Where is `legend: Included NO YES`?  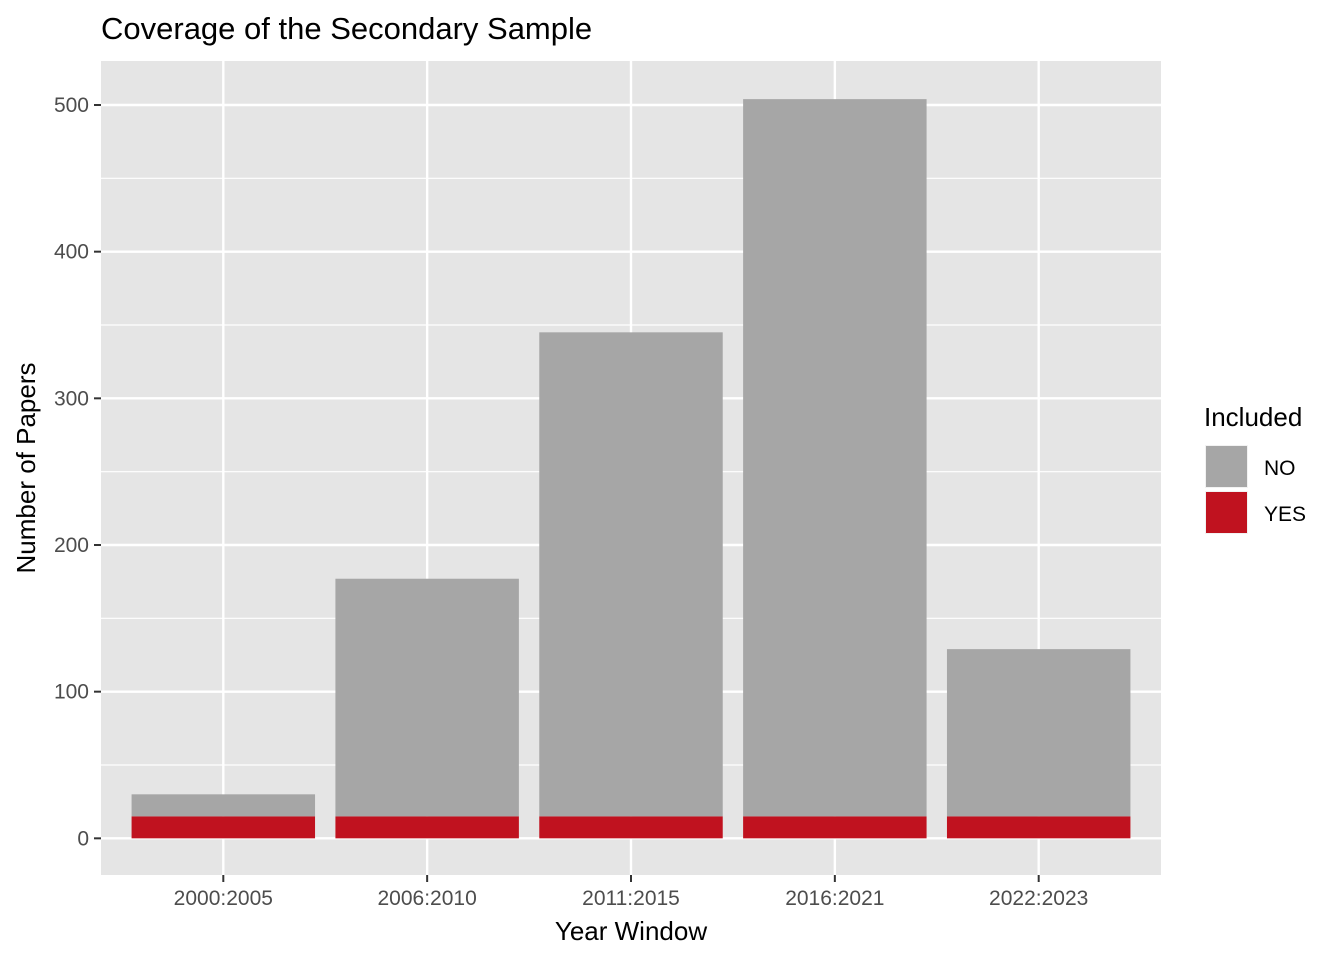
legend: Included NO YES is located at coordinates (1255, 468).